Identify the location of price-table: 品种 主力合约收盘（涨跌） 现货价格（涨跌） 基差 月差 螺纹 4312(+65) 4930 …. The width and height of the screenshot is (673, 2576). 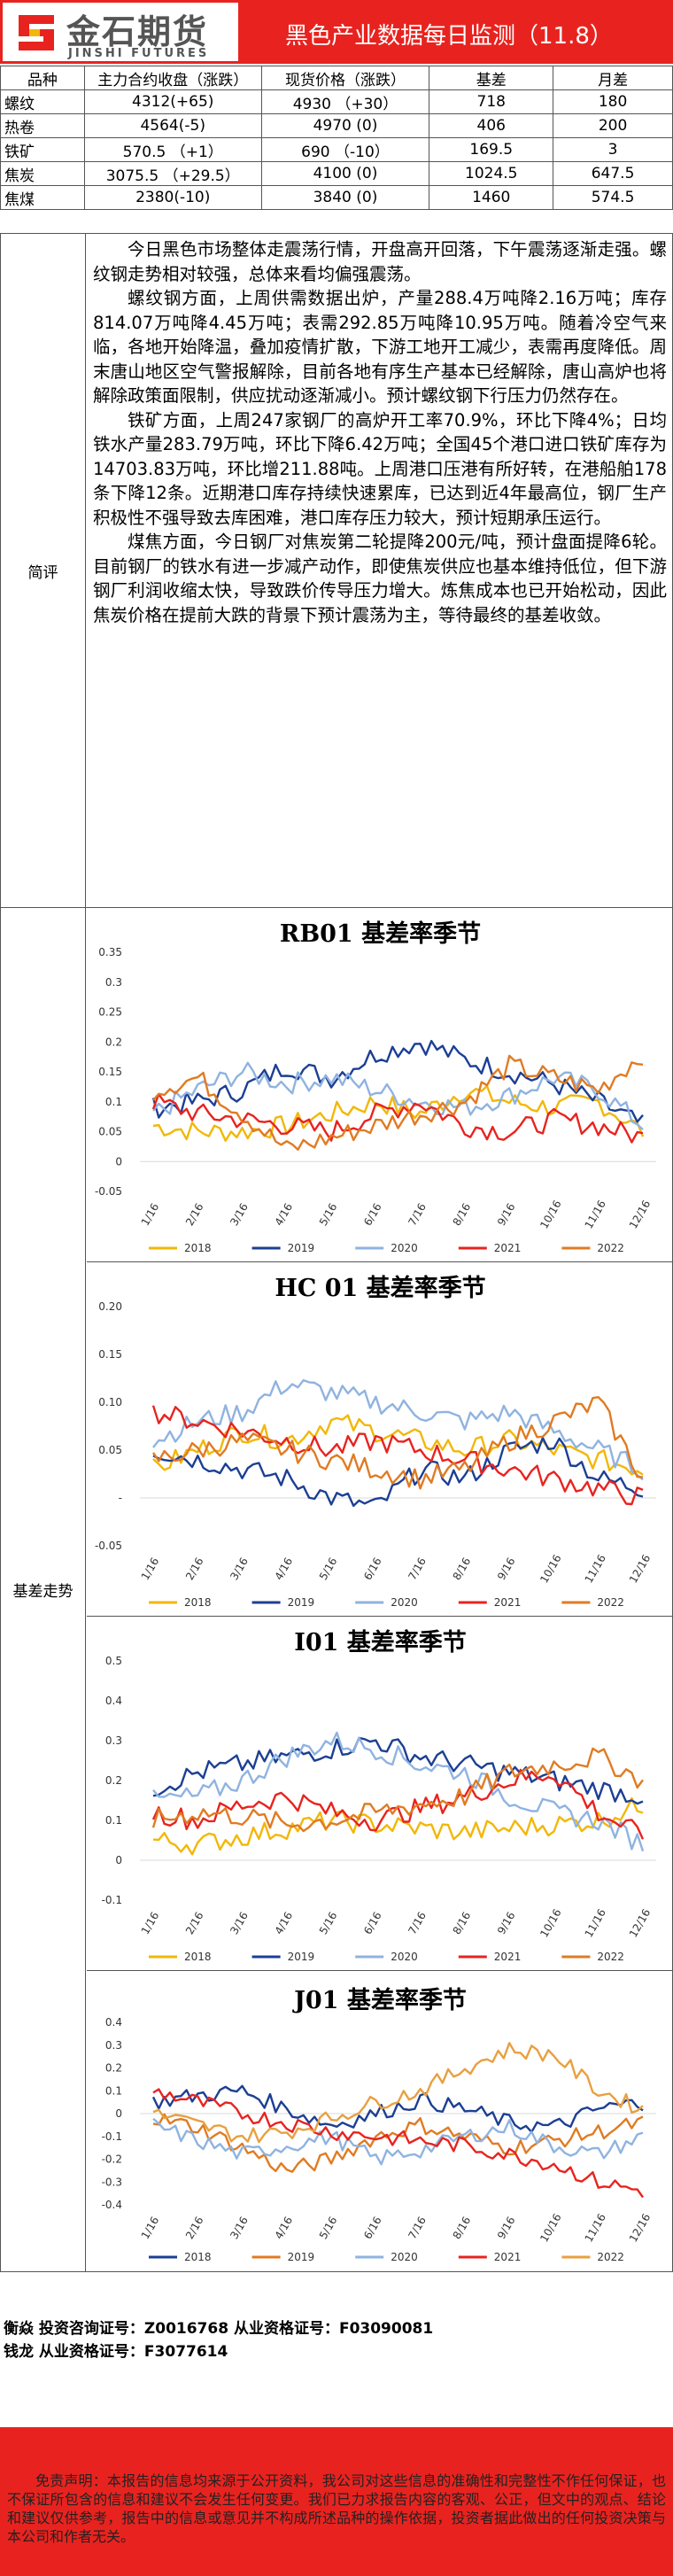
(336, 138).